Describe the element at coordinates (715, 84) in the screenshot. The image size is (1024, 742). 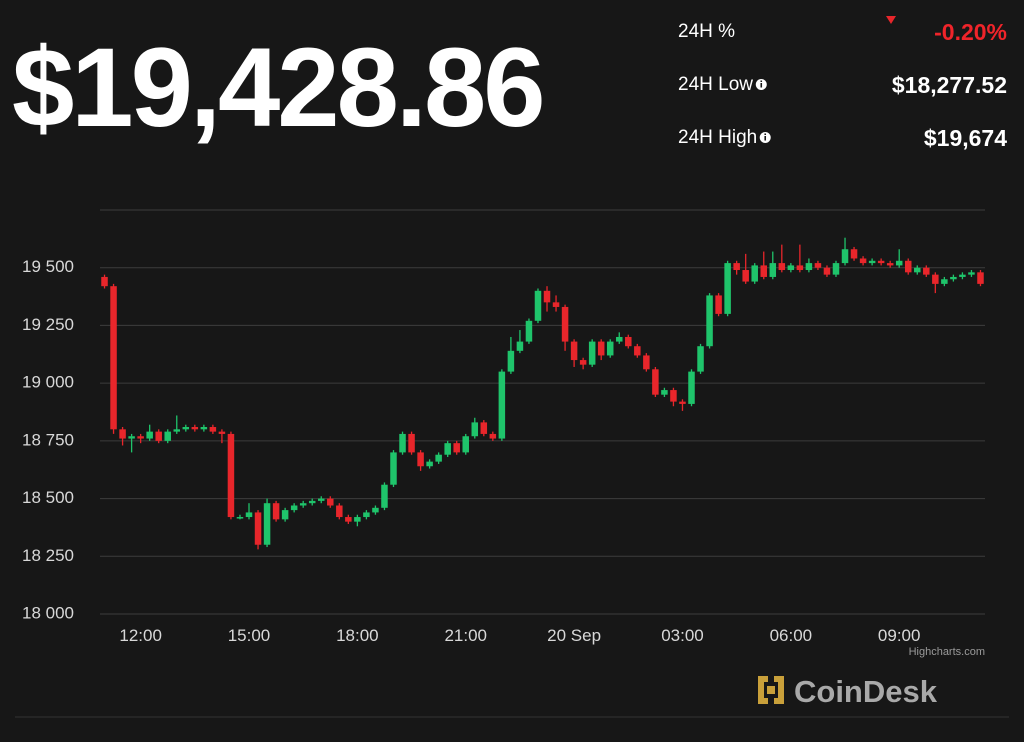
I see `stat-label: 24H Low` at that location.